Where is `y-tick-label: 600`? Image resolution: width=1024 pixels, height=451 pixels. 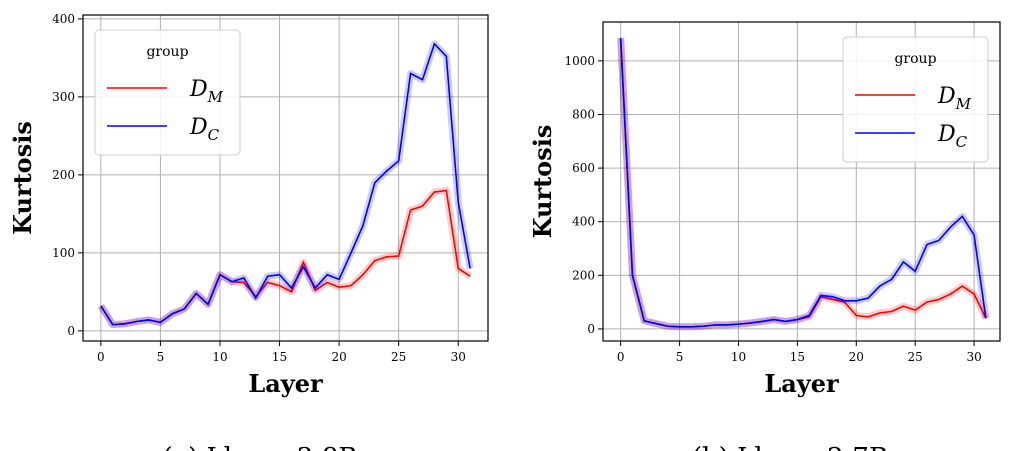 y-tick-label: 600 is located at coordinates (583, 168).